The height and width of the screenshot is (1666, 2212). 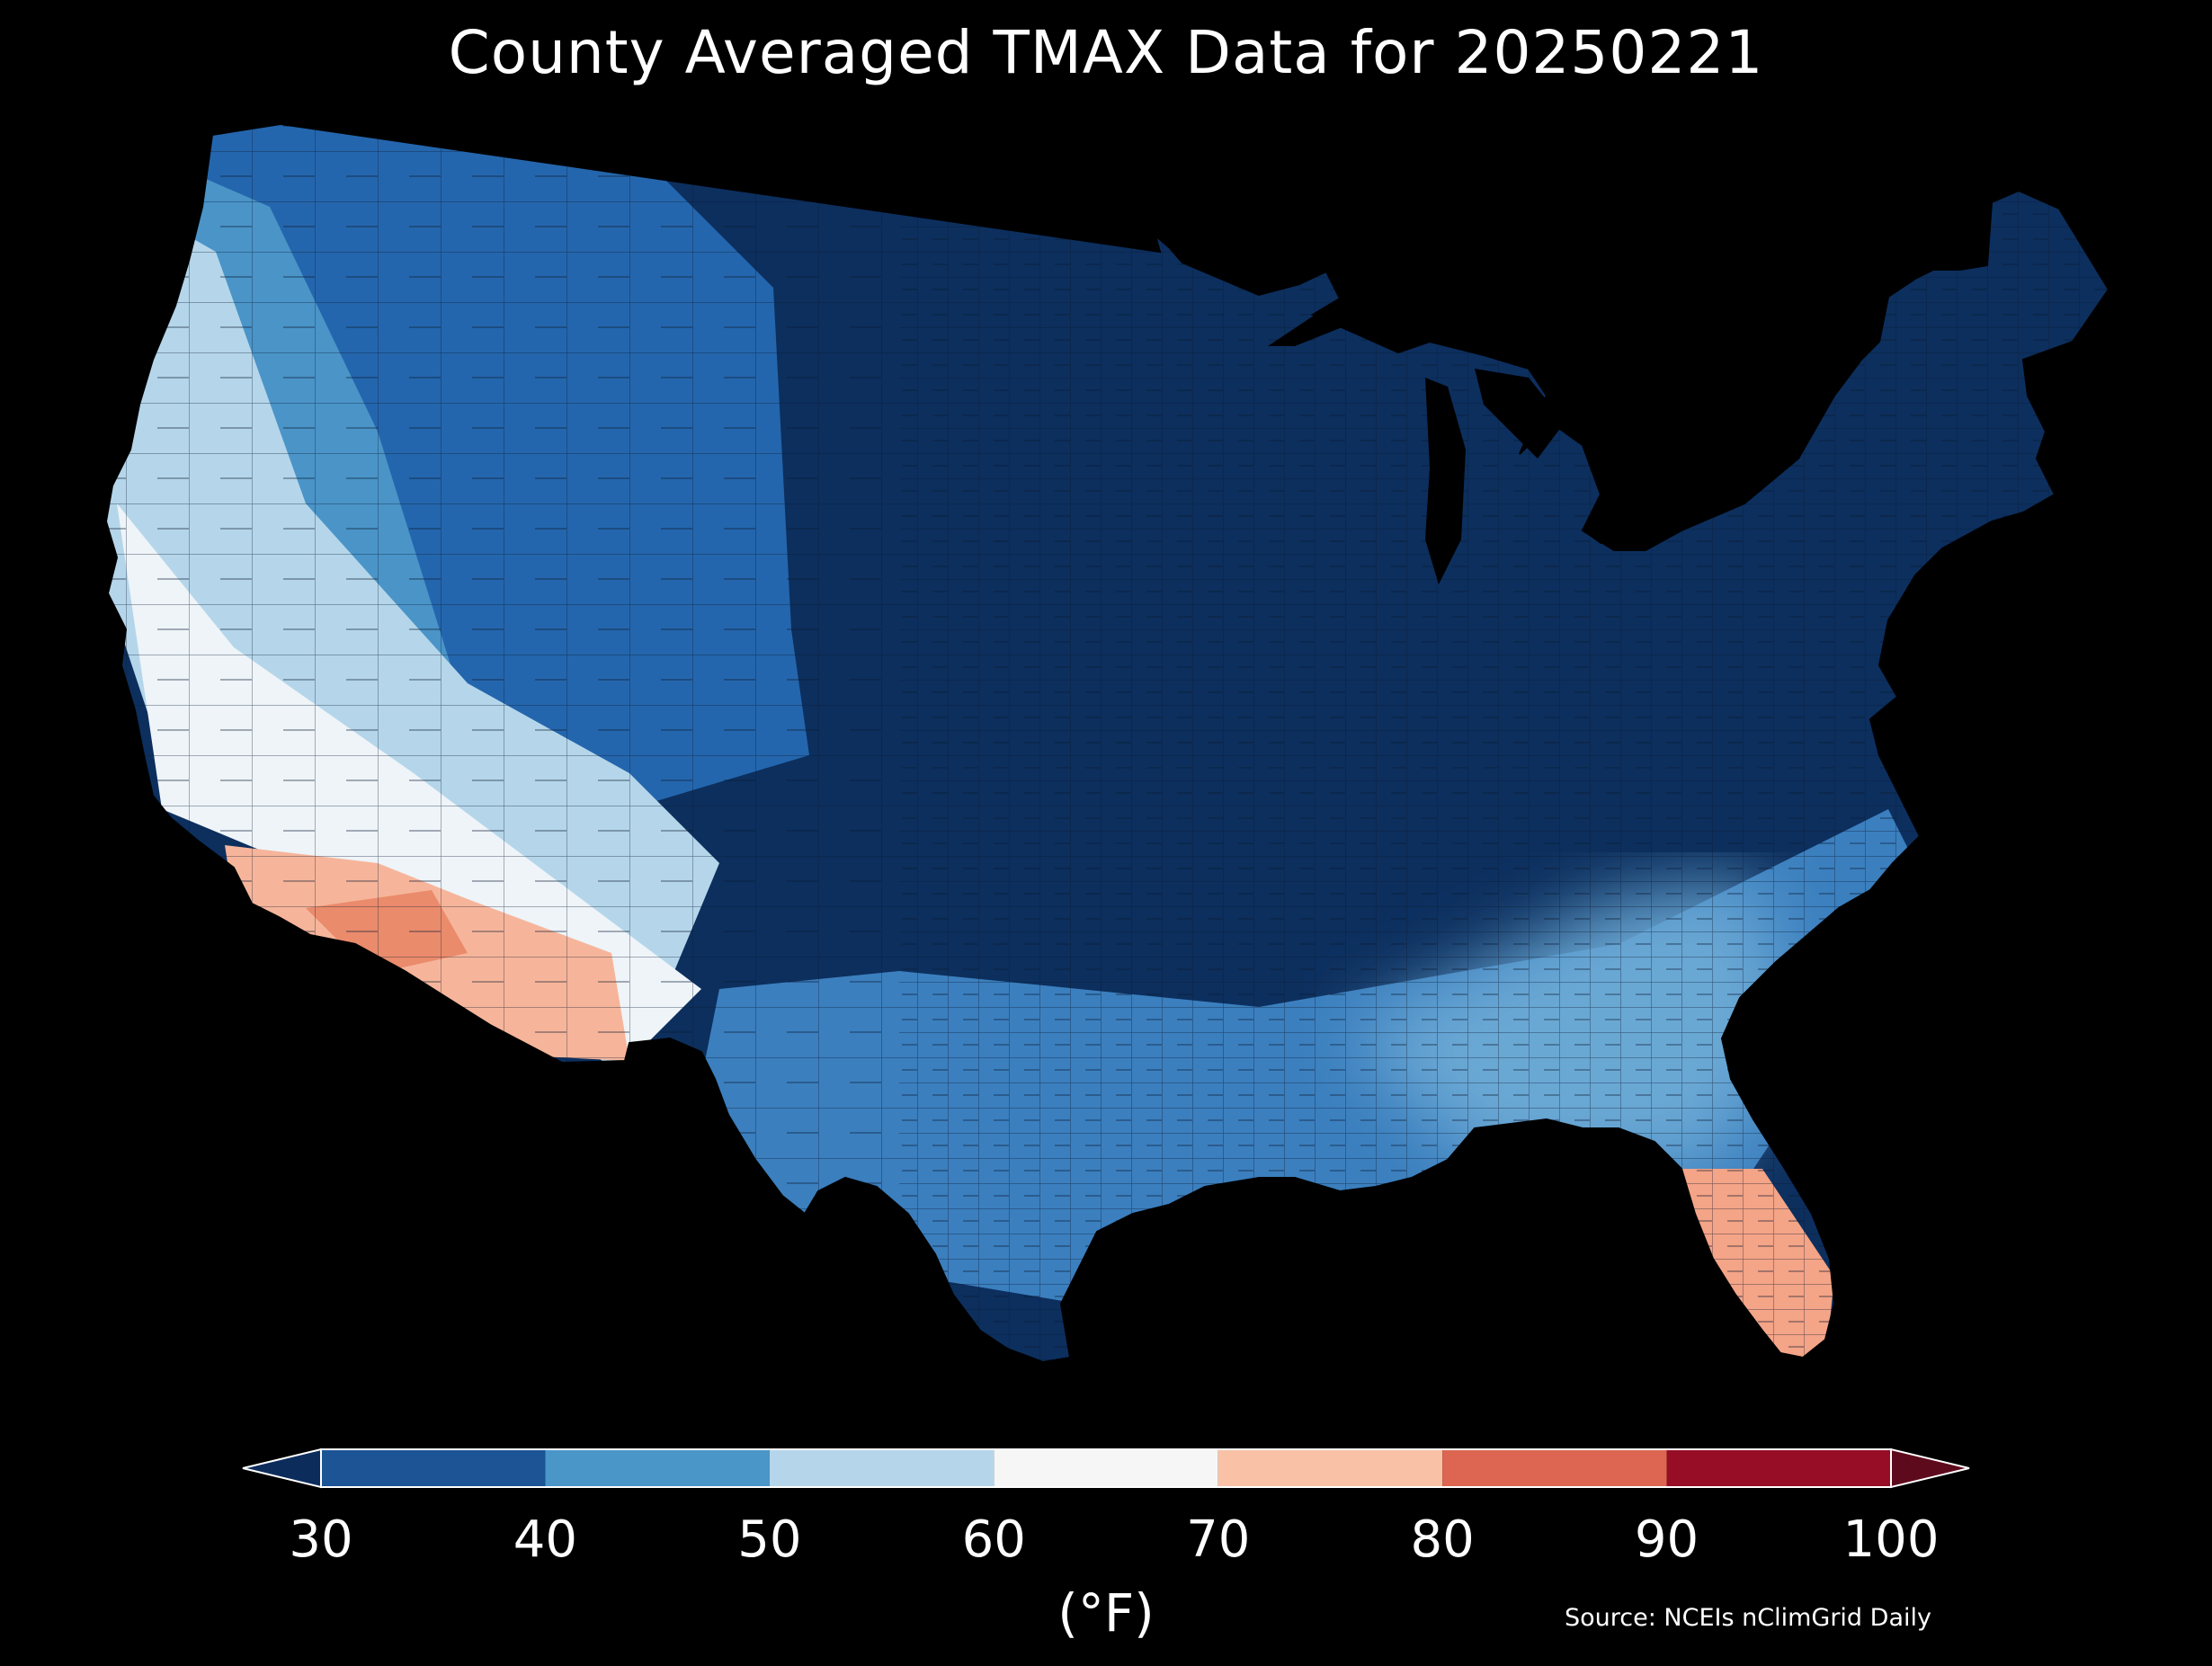 I want to click on source-note: Source: NCEIs nClimGrid Daily, so click(x=1748, y=1618).